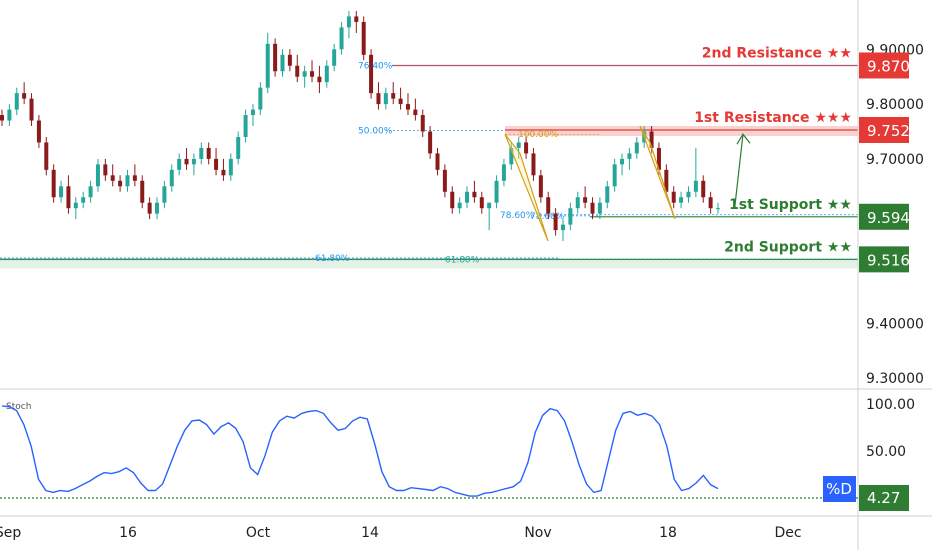  Describe the element at coordinates (890, 428) in the screenshot. I see `stoch-axis-ticks: 100.00 50.00` at that location.